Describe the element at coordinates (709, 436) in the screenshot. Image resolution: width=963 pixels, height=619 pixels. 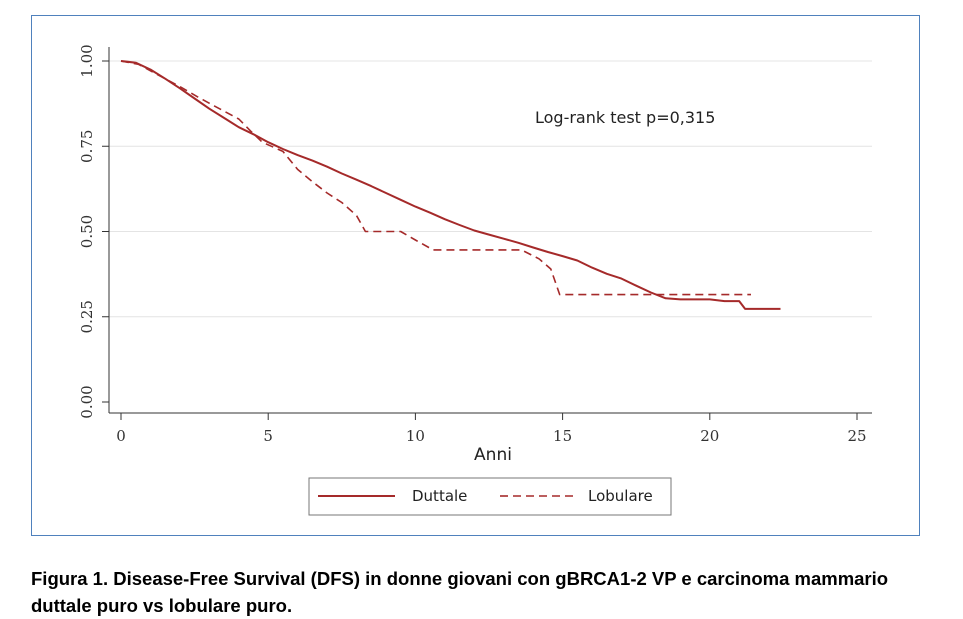
I see `x-tick-label: 20` at that location.